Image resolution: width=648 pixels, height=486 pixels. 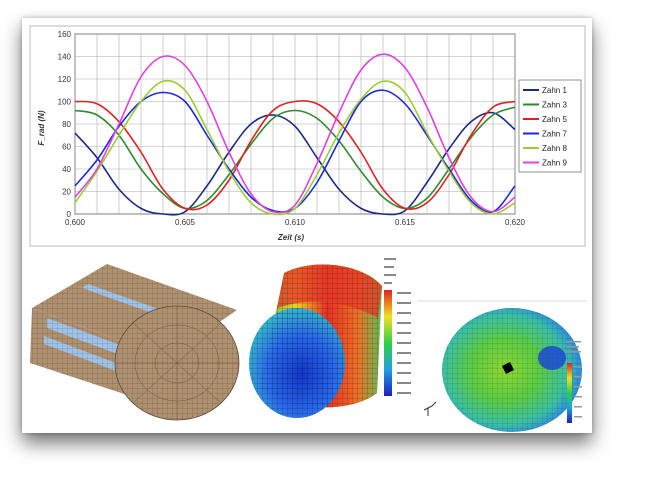 I want to click on x-tick-label: 0.605, so click(x=185, y=222).